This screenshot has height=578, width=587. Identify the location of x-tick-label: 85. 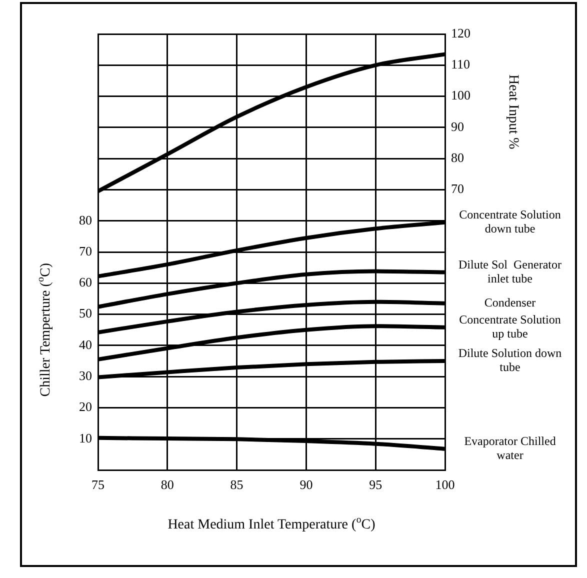
(237, 484).